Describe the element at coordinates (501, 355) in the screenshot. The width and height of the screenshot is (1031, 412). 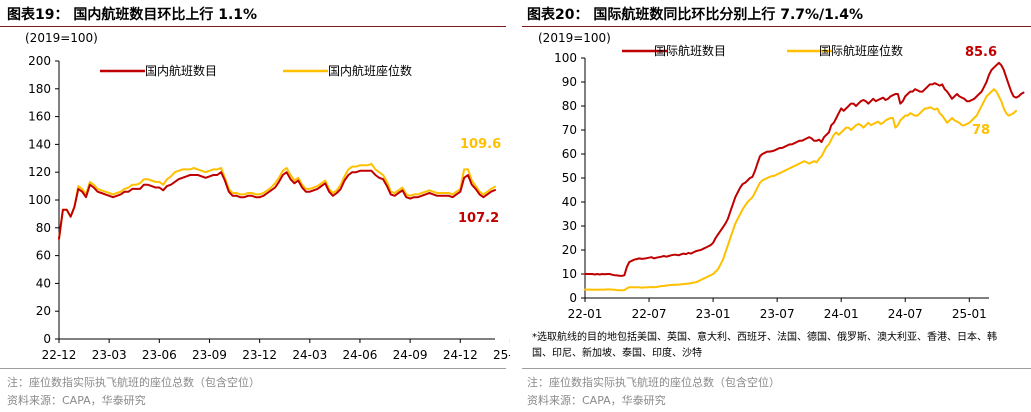
I see `x-tick-label: 25-03` at that location.